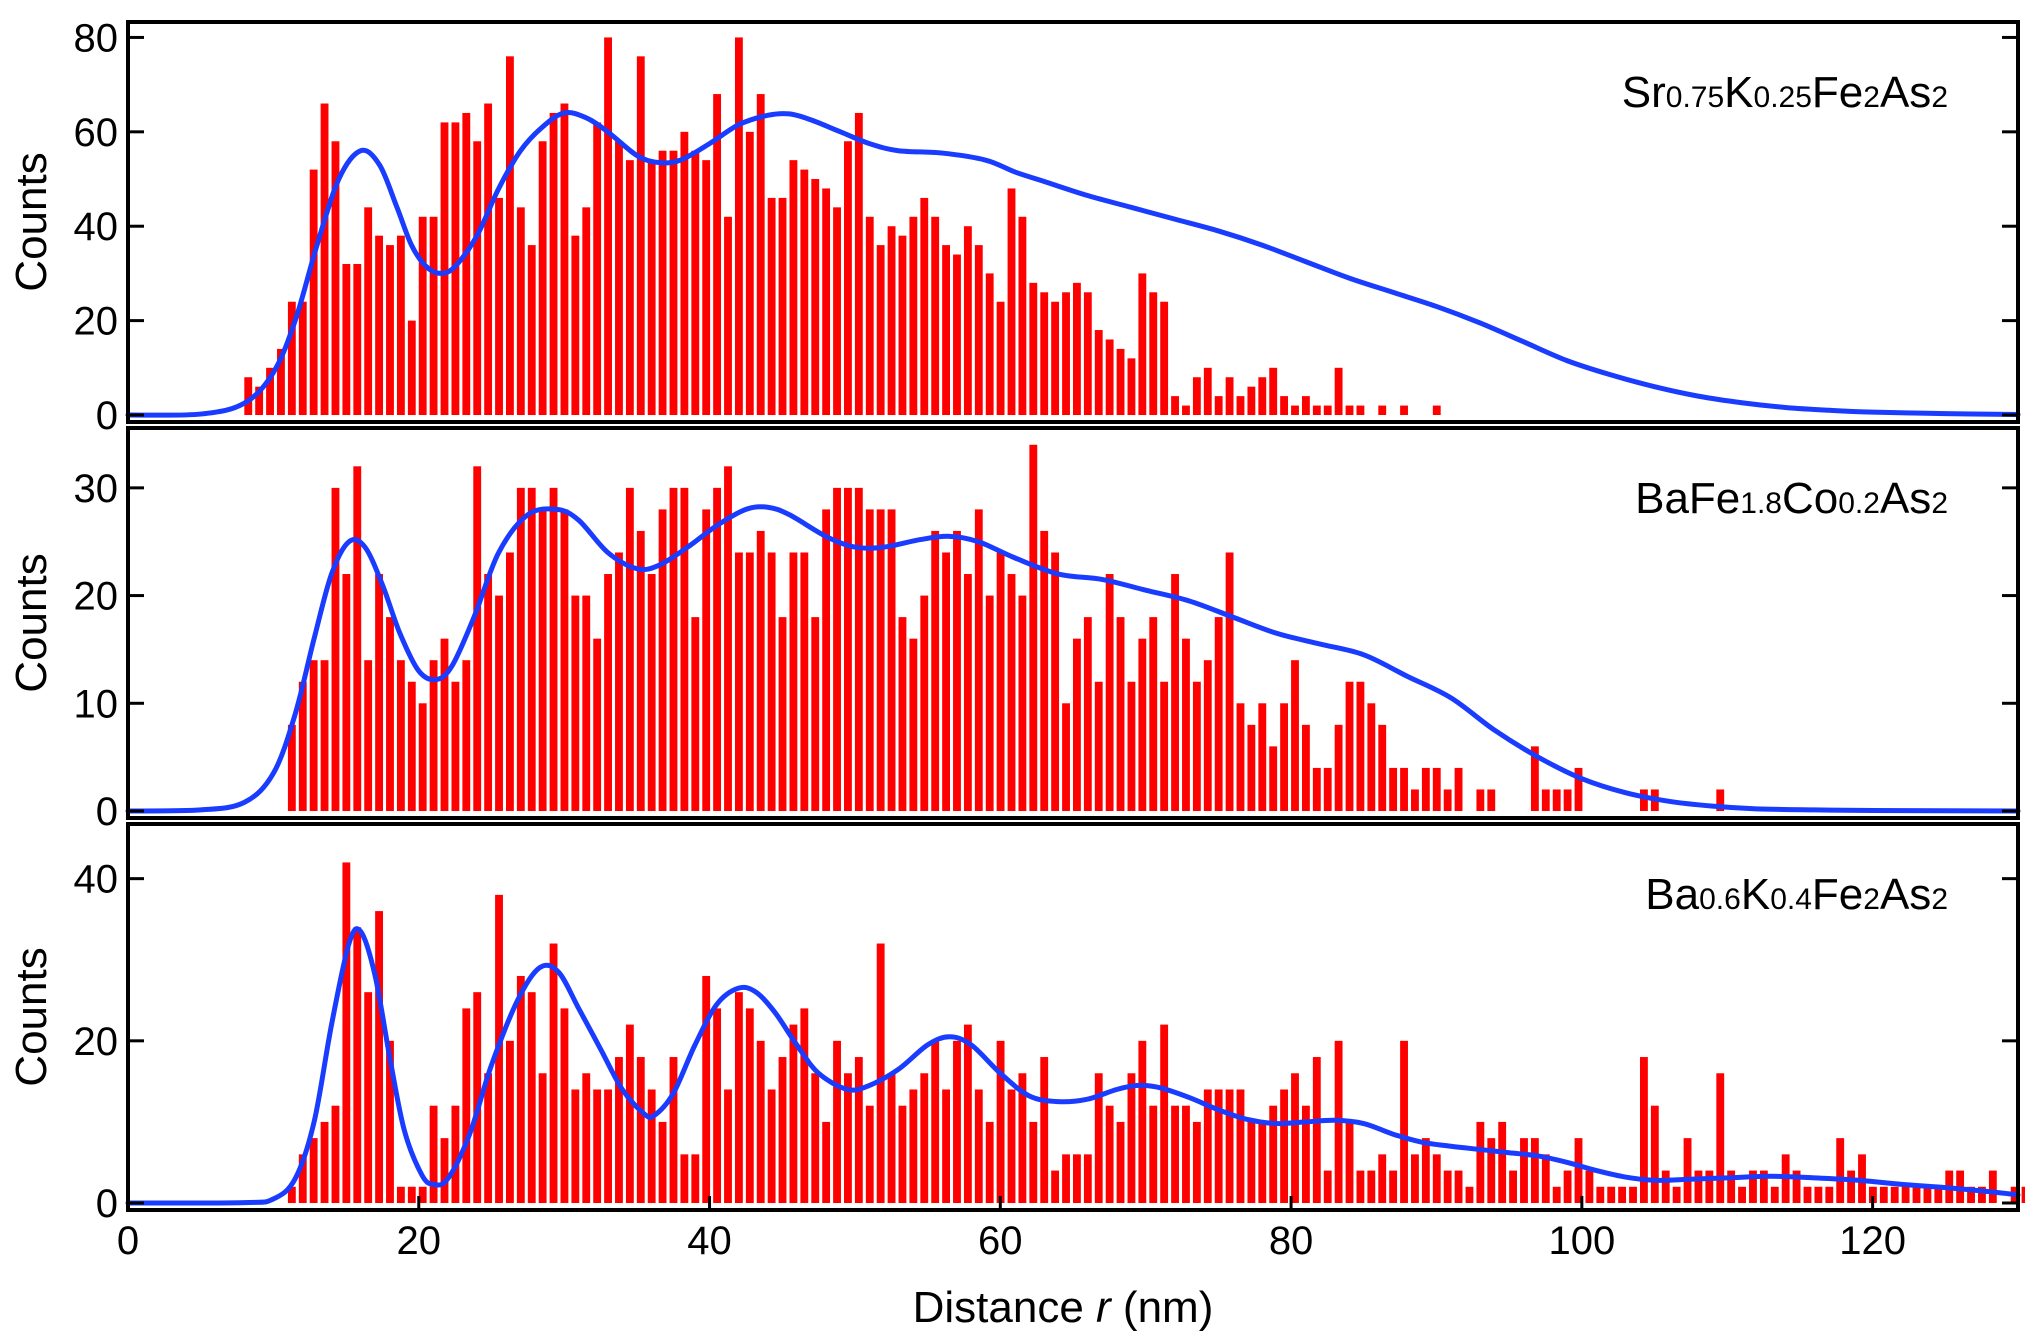  Describe the element at coordinates (1104, 1307) in the screenshot. I see `x-axis-title-variable: r` at that location.